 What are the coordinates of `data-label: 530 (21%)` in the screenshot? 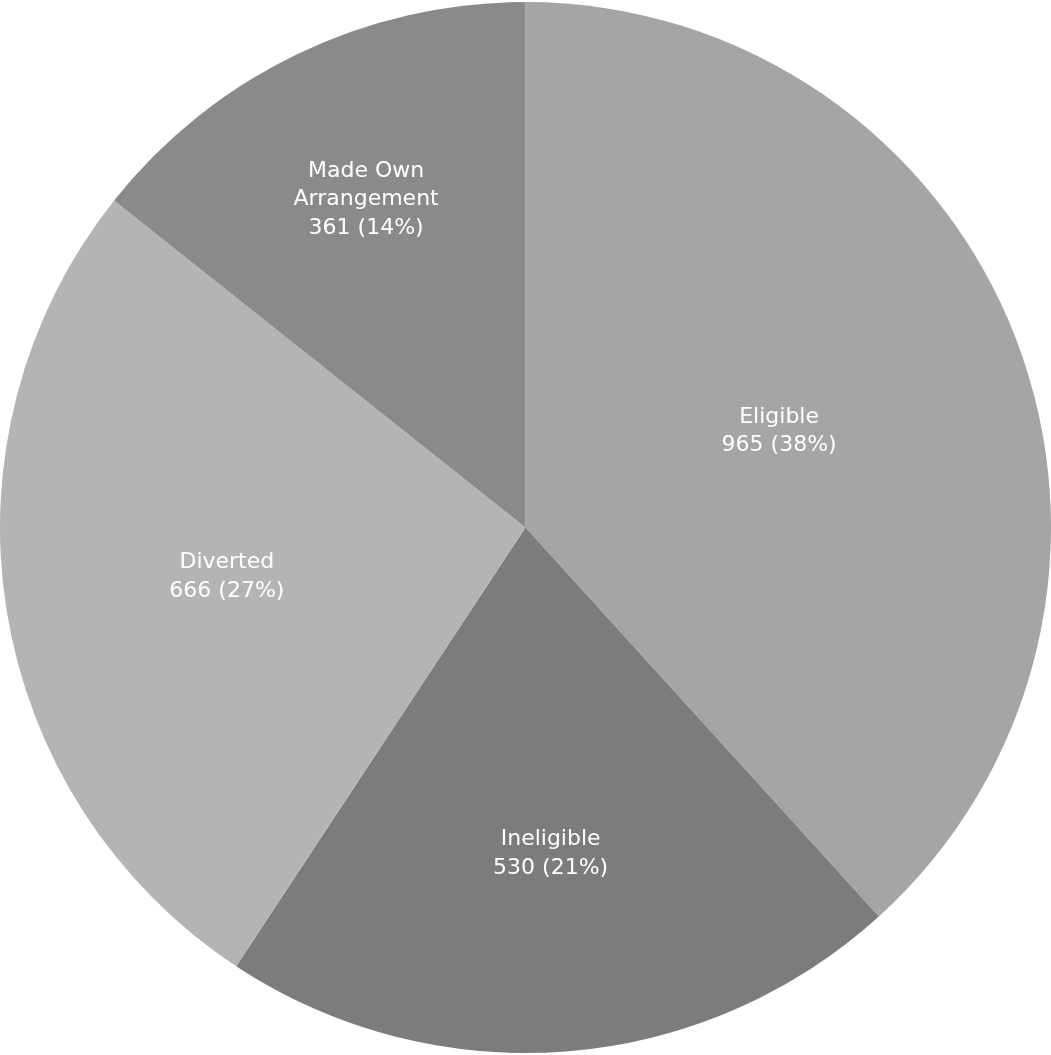 It's located at (551, 867).